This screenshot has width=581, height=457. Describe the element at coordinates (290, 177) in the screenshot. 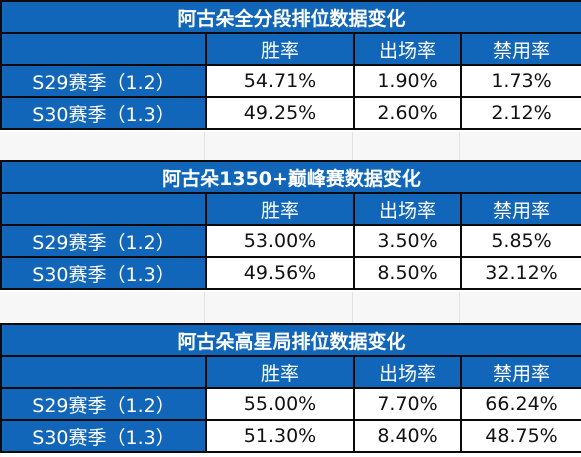

I see `section-title: 阿古朵1350+巅峰赛数据变化` at that location.